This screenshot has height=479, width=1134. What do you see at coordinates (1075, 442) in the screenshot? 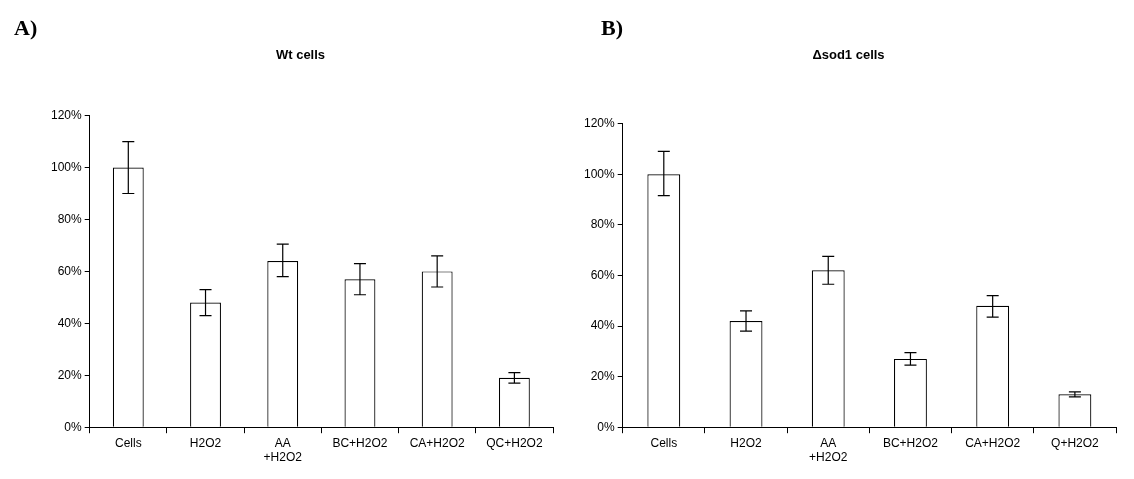
I see `x-tick-label: Q+H2O2` at bounding box center [1075, 442].